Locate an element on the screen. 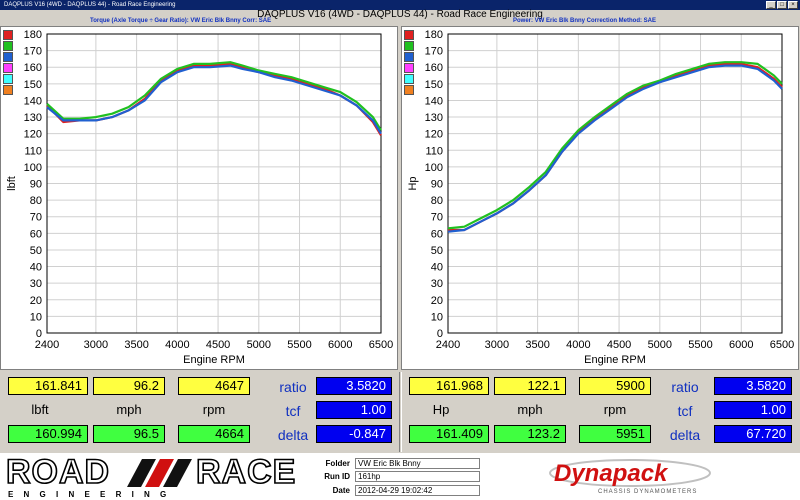 The width and height of the screenshot is (800, 500). x-axis-label: Engine RPM is located at coordinates (214, 360).